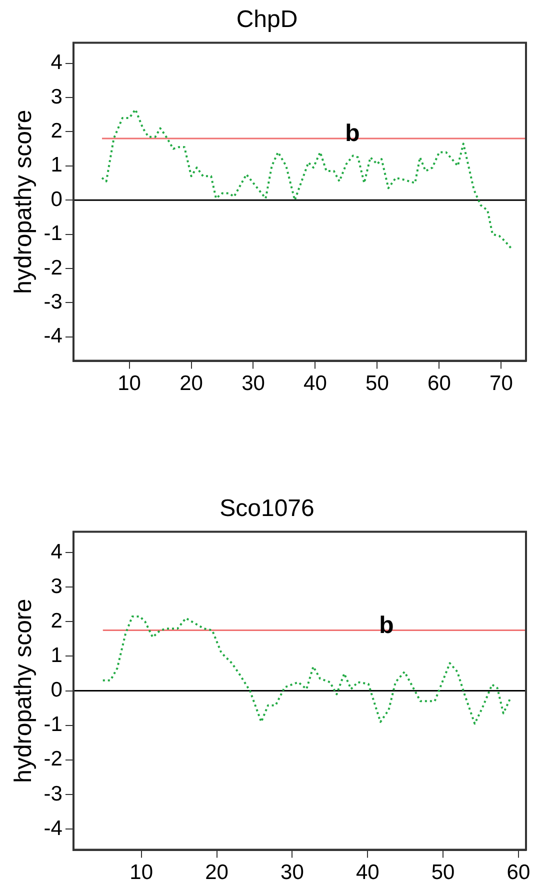 This screenshot has height=889, width=546. I want to click on chart-title: ChpD, so click(267, 20).